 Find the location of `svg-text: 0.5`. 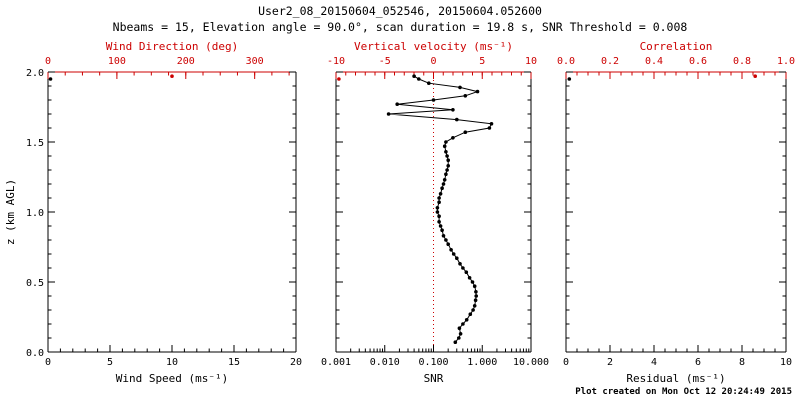

svg-text: 0.5 is located at coordinates (35, 283).